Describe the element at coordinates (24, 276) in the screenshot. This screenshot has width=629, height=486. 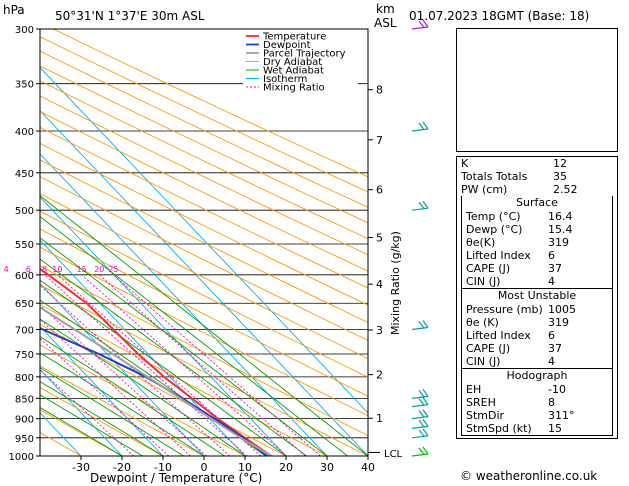
I see `pressure-tick-label: 600` at that location.